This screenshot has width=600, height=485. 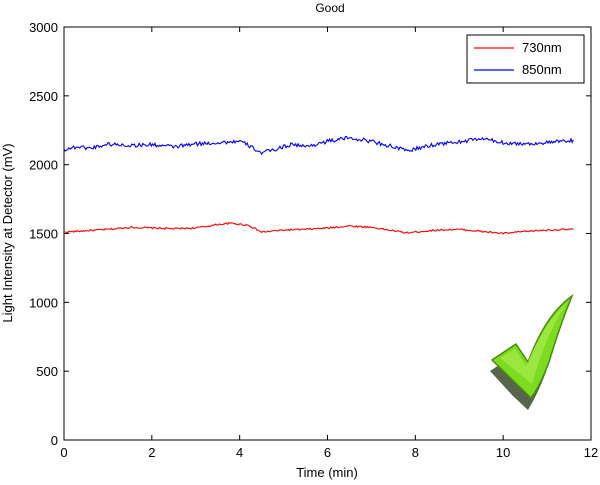 I want to click on x-tick-label: 2, so click(x=151, y=452).